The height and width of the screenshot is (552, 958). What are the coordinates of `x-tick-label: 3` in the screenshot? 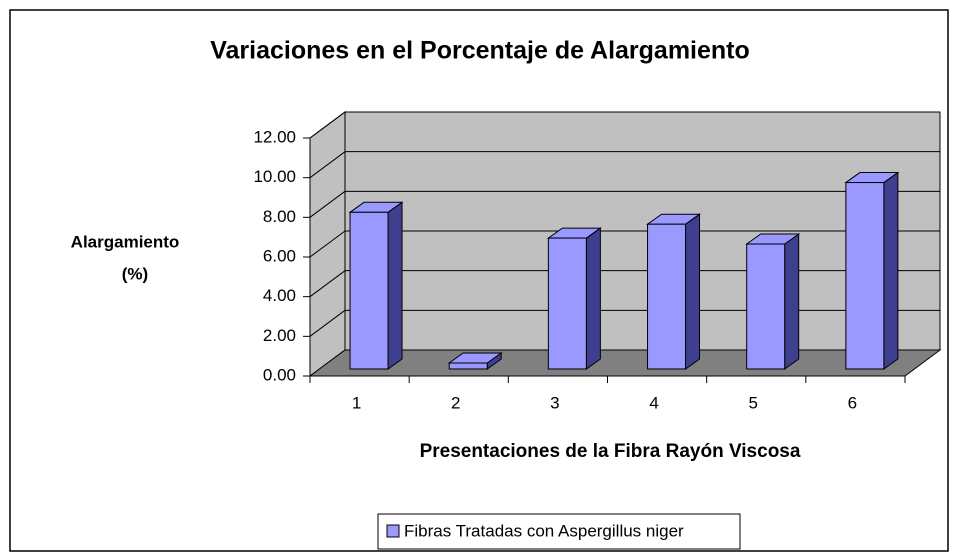 It's located at (554, 402).